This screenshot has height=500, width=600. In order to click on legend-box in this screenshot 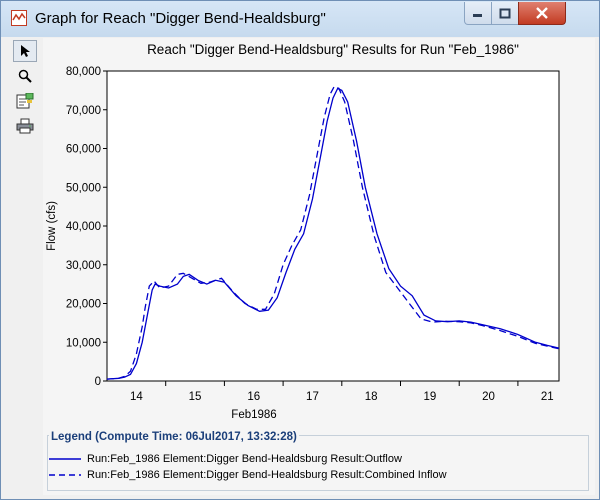, I will do `click(318, 463)`.